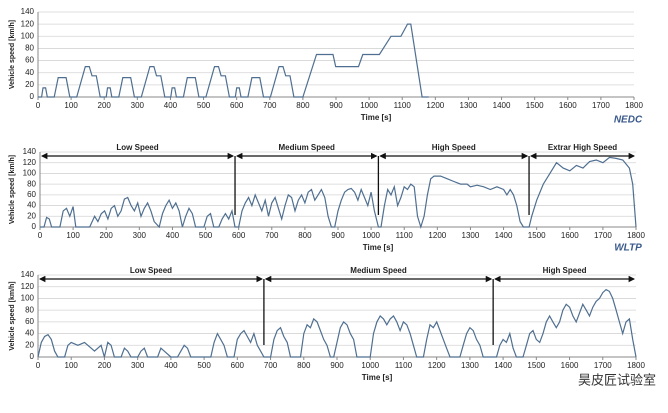 The image size is (668, 413). I want to click on speed-line, so click(233, 60).